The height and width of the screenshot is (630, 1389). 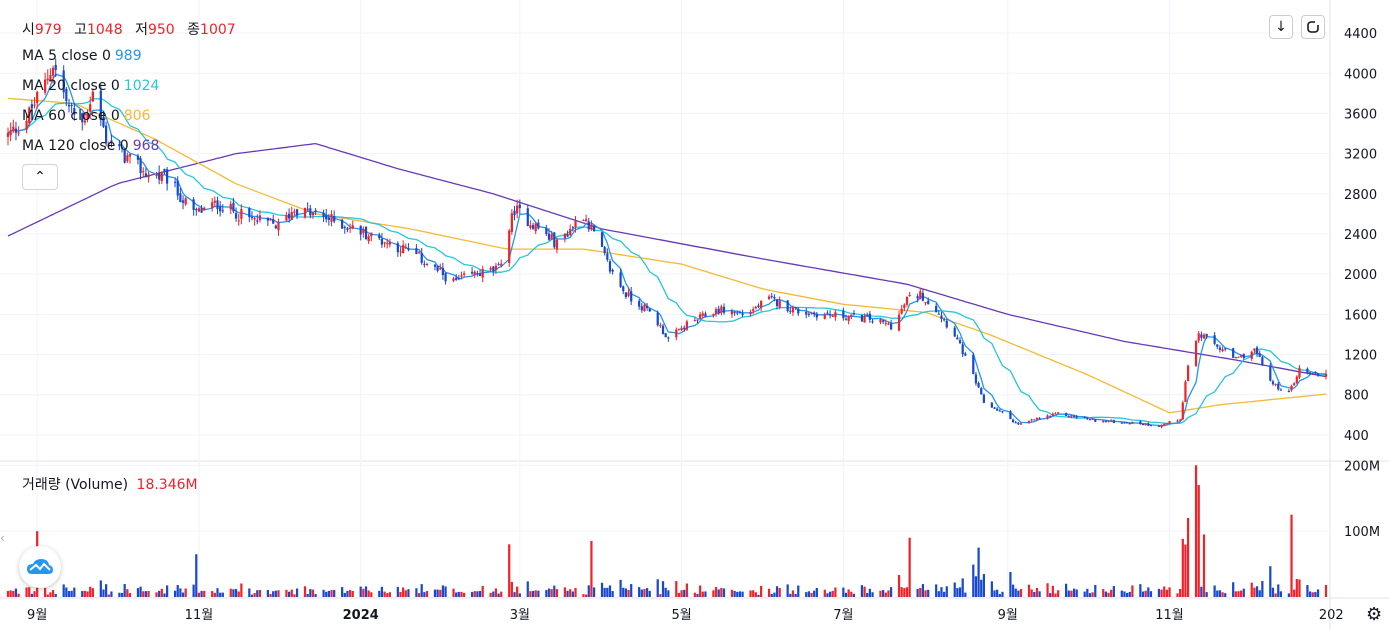 I want to click on ma5-legend: MA 5 close 0 989, so click(x=82, y=56).